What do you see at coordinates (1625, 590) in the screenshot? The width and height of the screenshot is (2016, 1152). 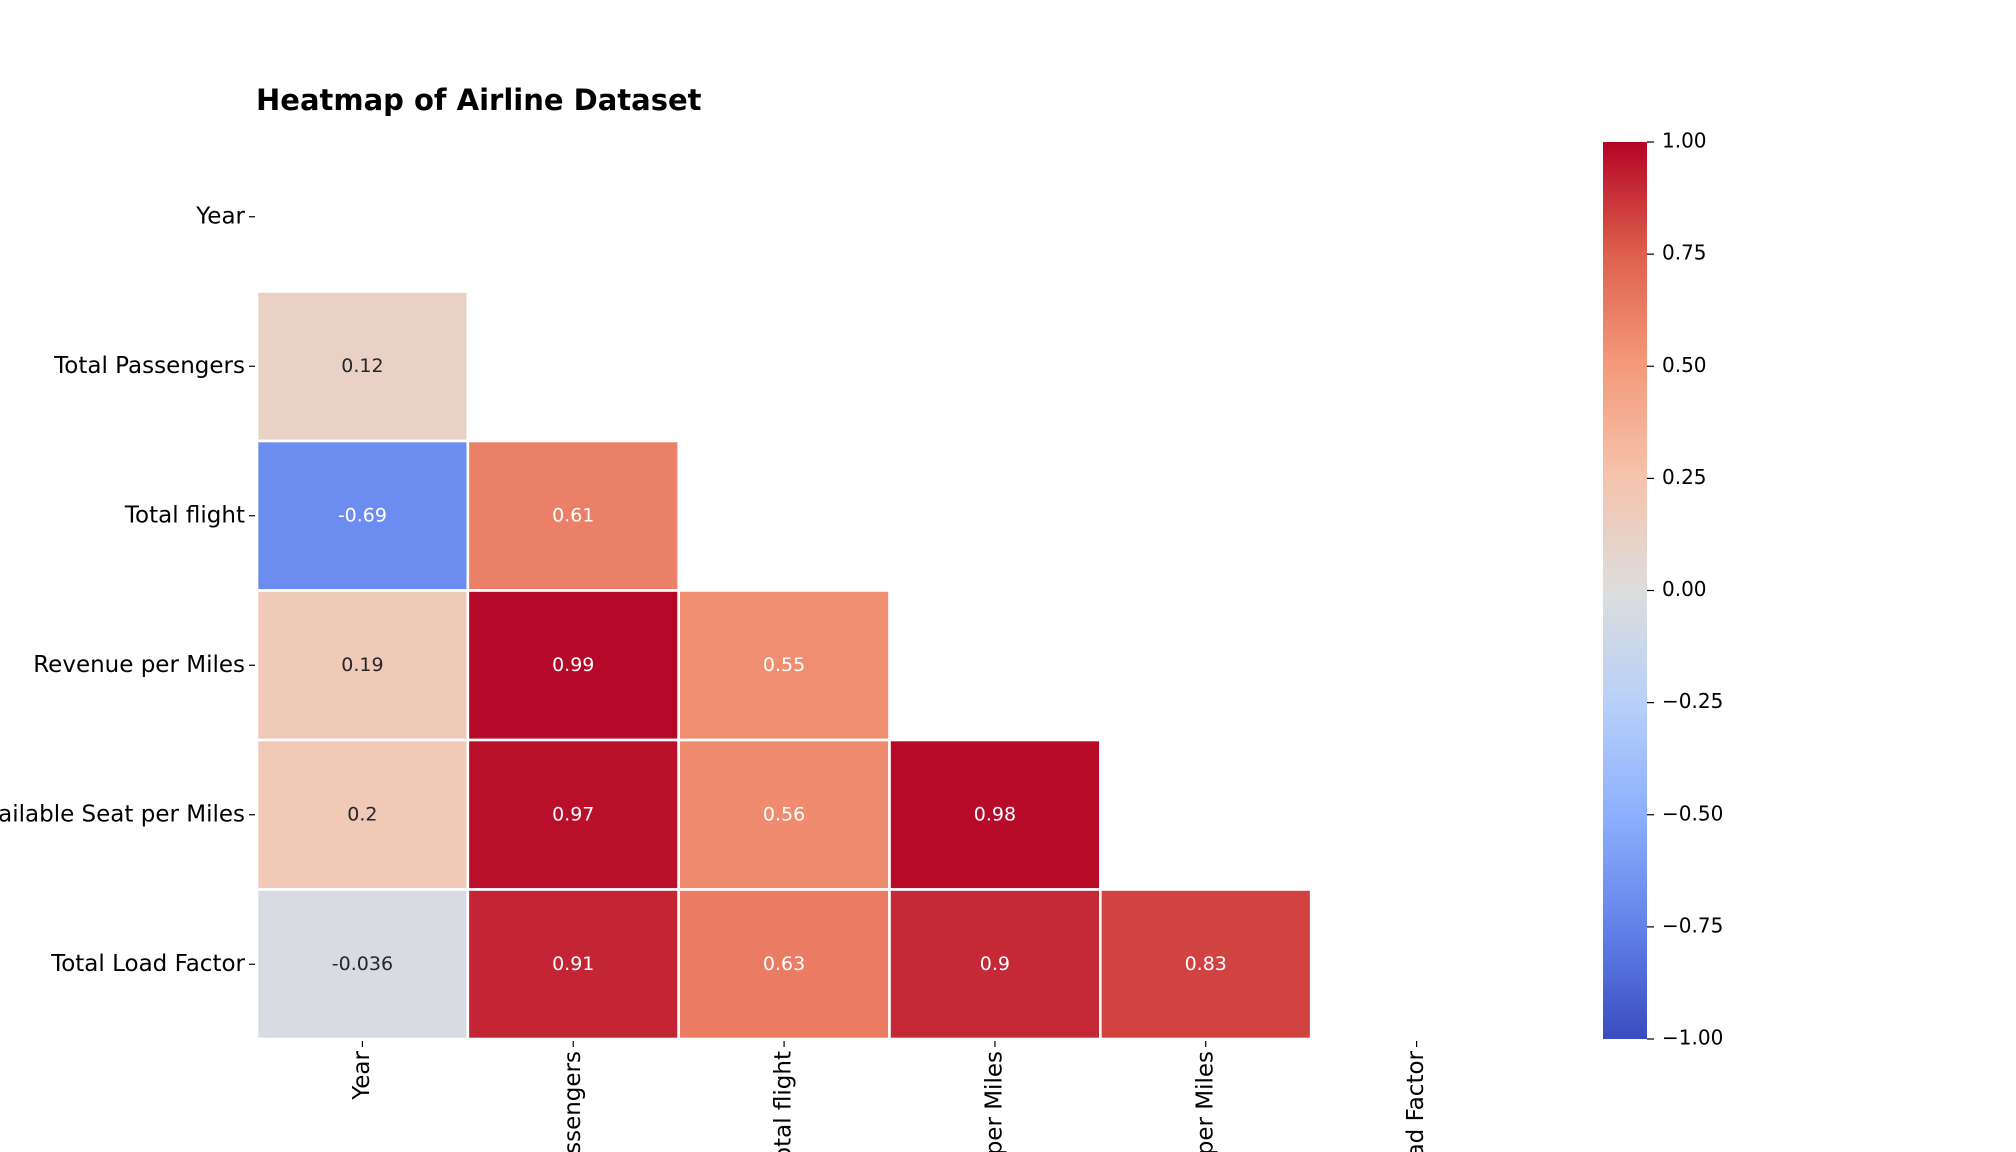 I see `colorbar` at bounding box center [1625, 590].